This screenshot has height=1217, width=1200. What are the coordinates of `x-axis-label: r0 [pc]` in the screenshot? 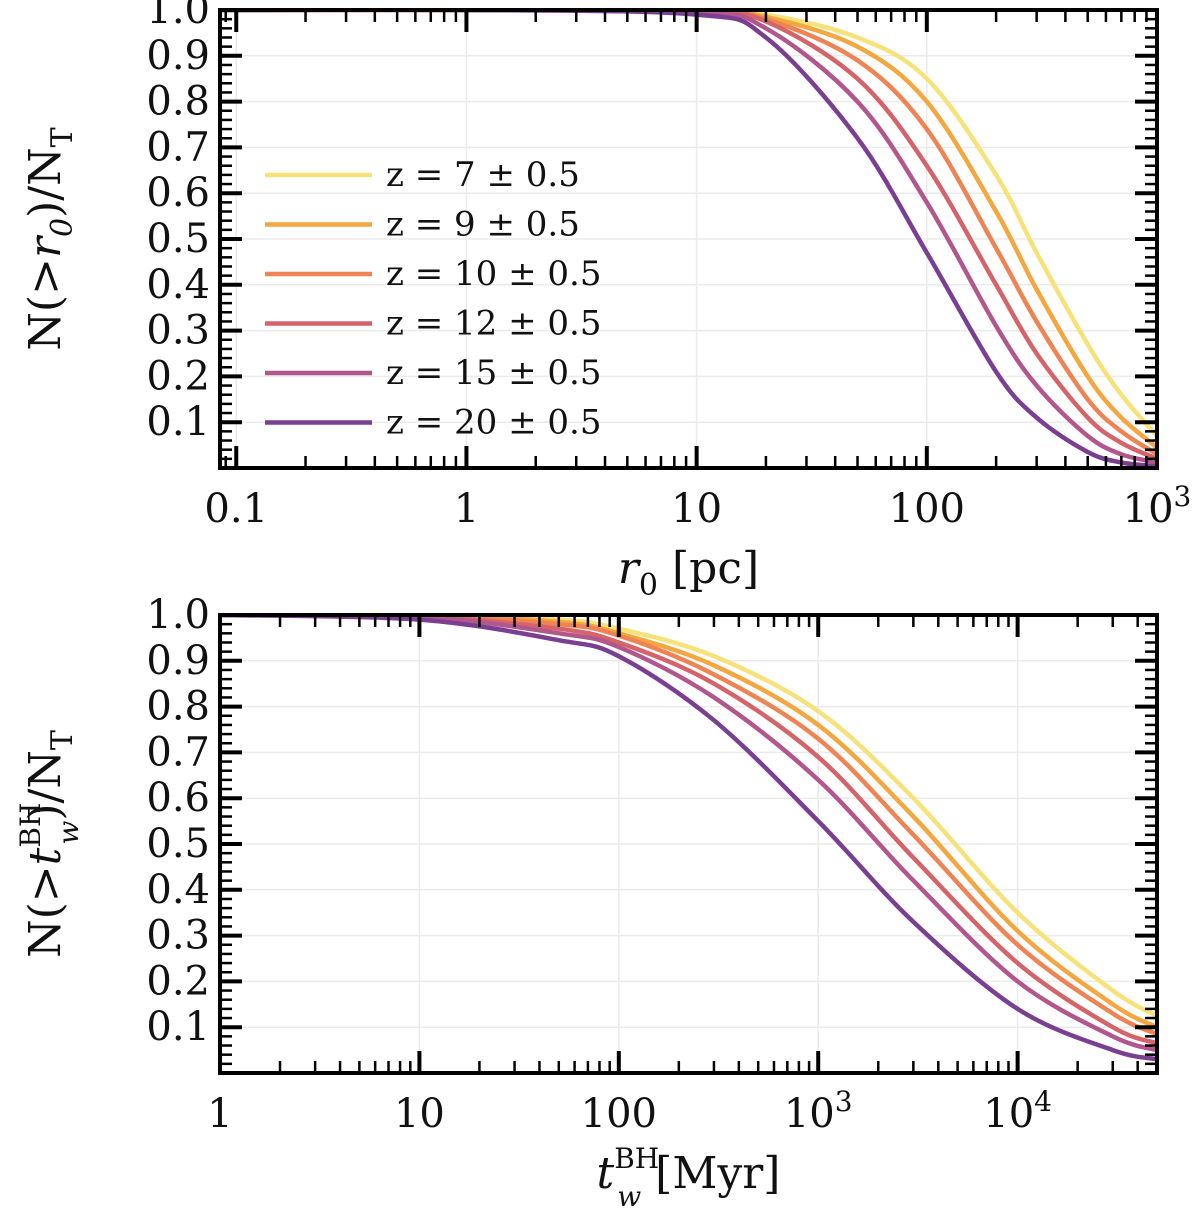 It's located at (688, 573).